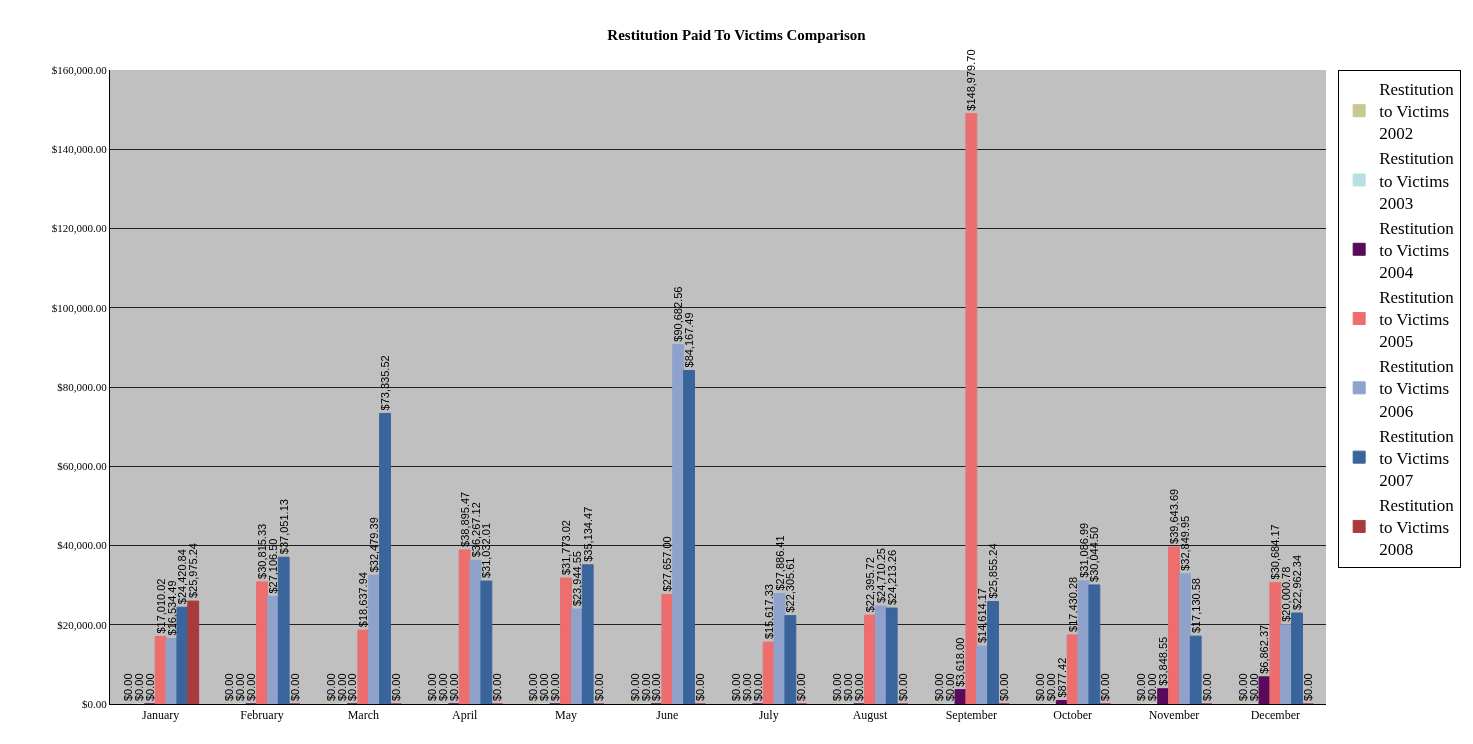 Image resolution: width=1473 pixels, height=744 pixels. What do you see at coordinates (993, 571) in the screenshot?
I see `data-label: $25,855.24` at bounding box center [993, 571].